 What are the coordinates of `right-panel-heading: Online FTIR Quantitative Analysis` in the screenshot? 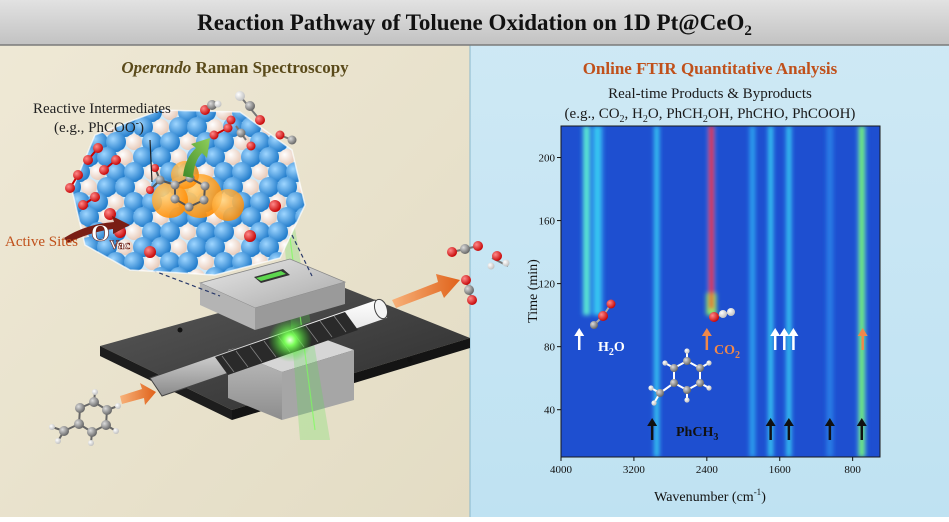 It's located at (710, 68).